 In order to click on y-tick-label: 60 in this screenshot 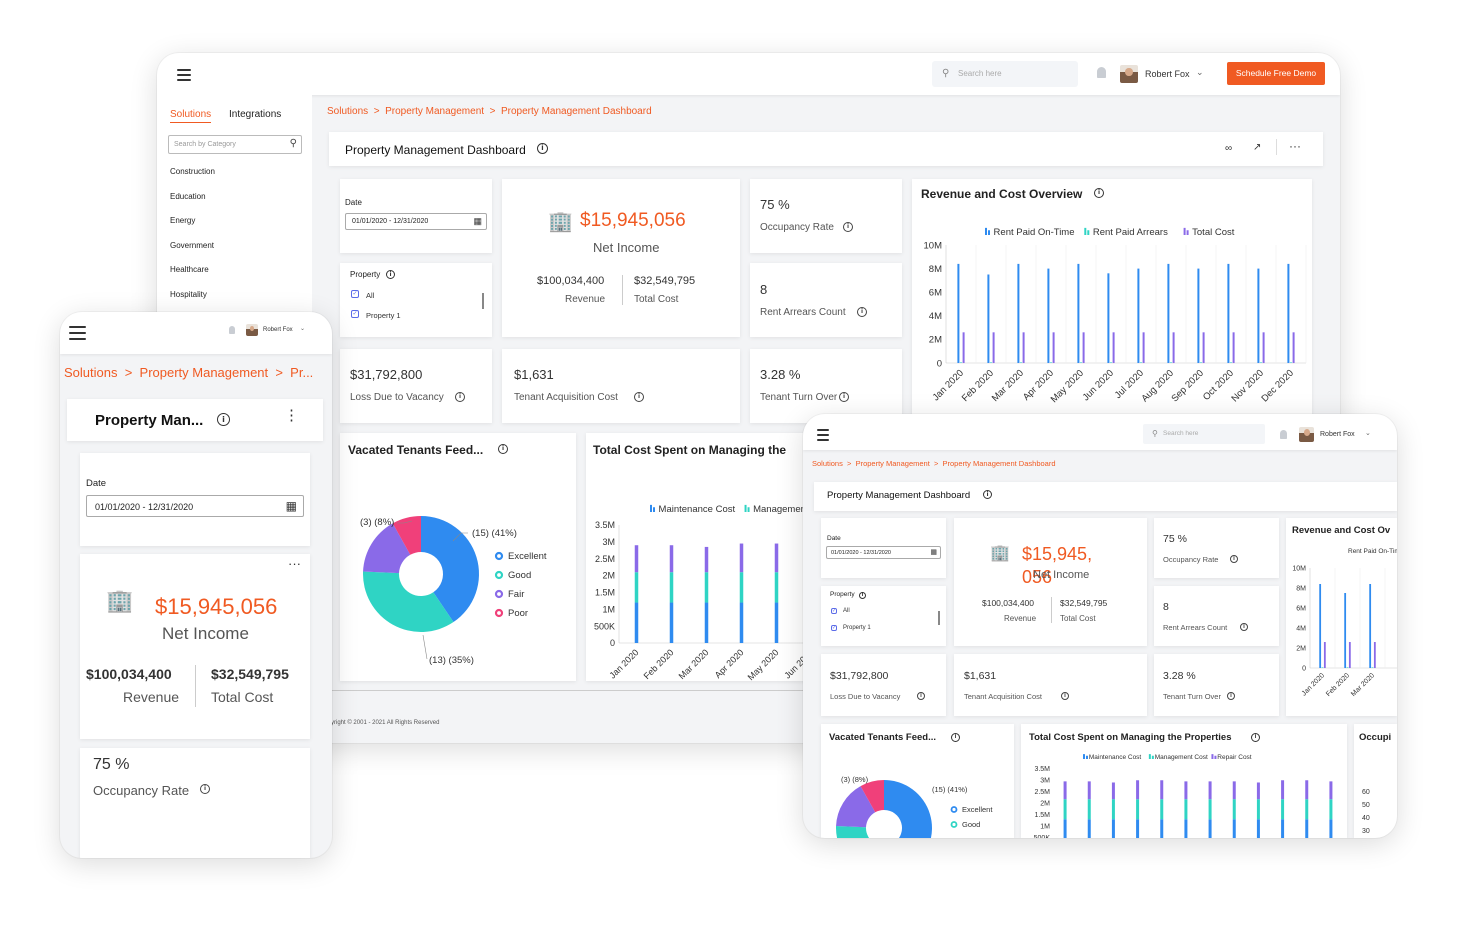, I will do `click(1366, 792)`.